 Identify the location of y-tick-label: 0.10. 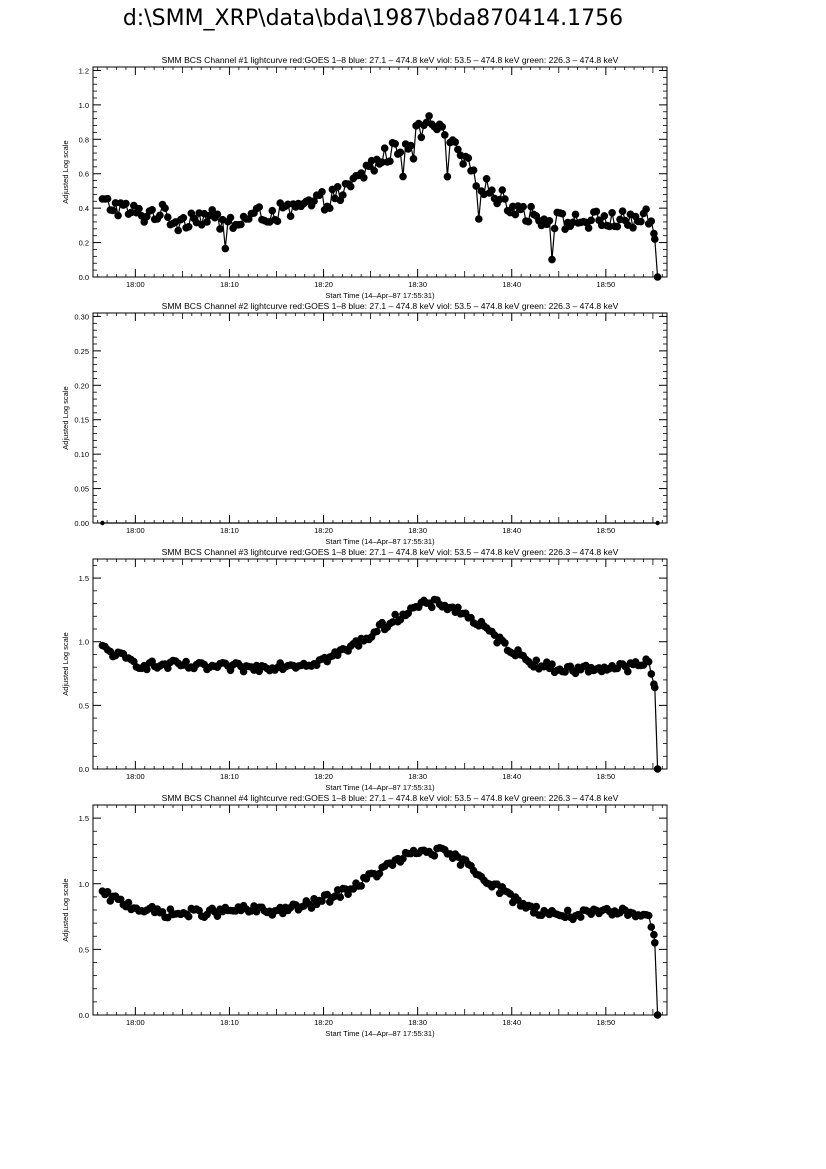
(81, 454).